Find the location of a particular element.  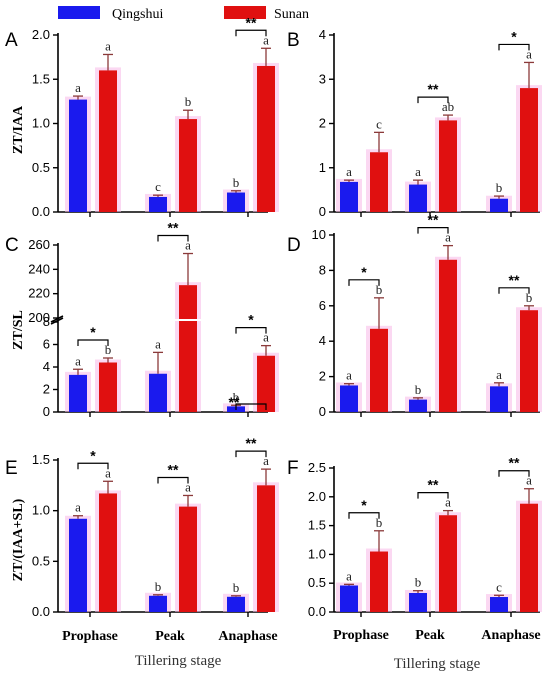

xlabel-right: Tillering stage is located at coordinates (437, 664).